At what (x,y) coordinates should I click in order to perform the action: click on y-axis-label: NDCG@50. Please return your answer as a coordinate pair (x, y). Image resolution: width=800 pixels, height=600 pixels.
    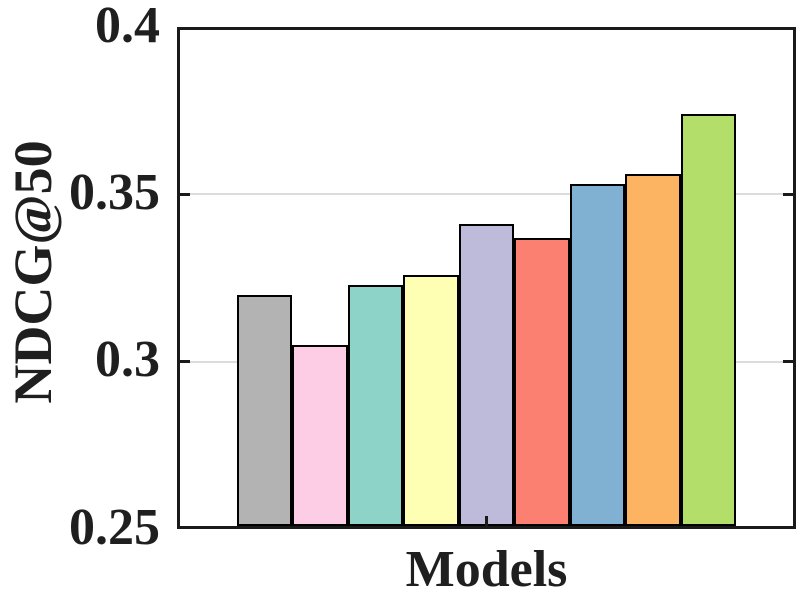
    Looking at the image, I should click on (33, 272).